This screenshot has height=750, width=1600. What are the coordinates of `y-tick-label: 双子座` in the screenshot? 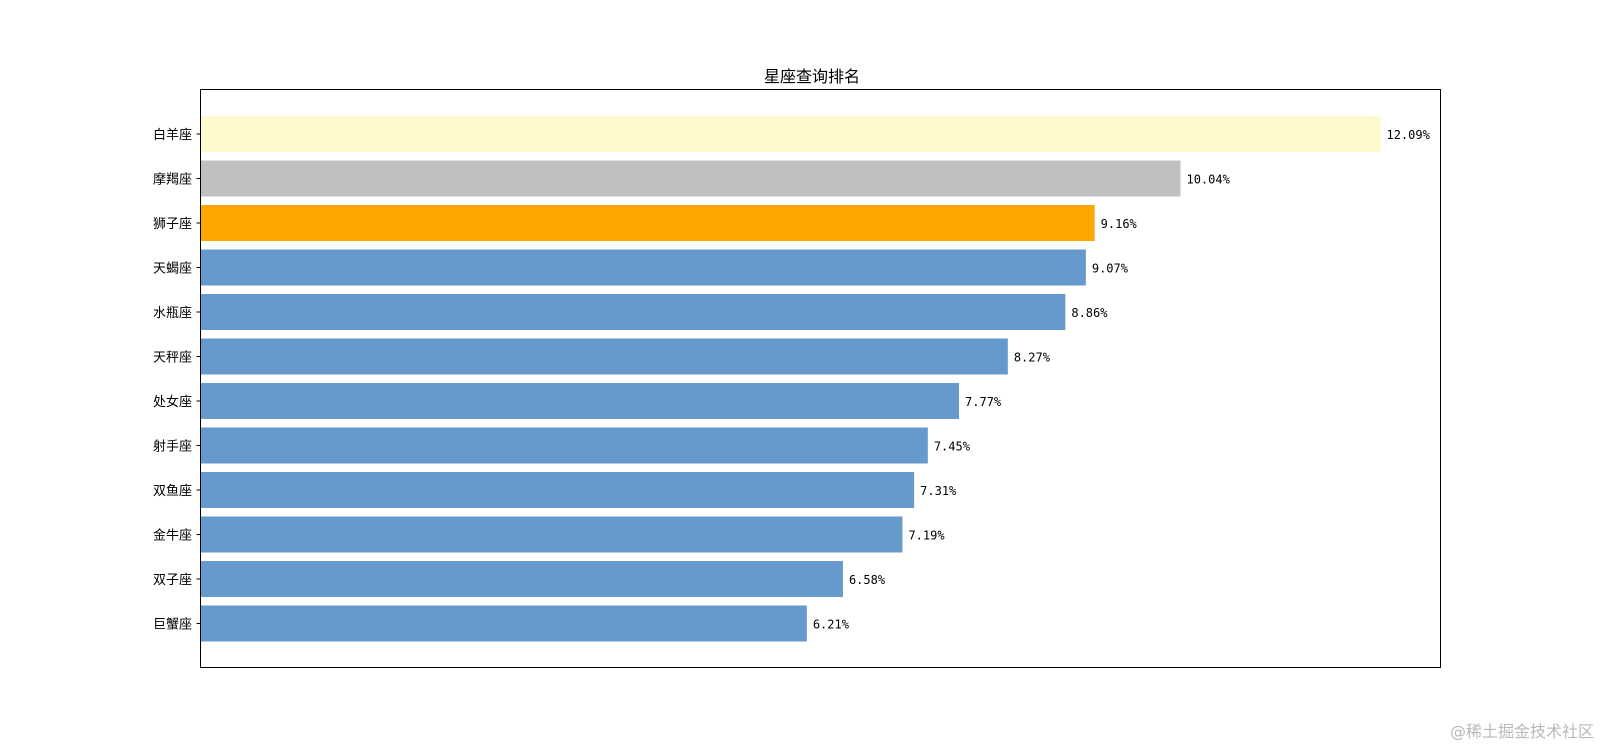 It's located at (172, 580).